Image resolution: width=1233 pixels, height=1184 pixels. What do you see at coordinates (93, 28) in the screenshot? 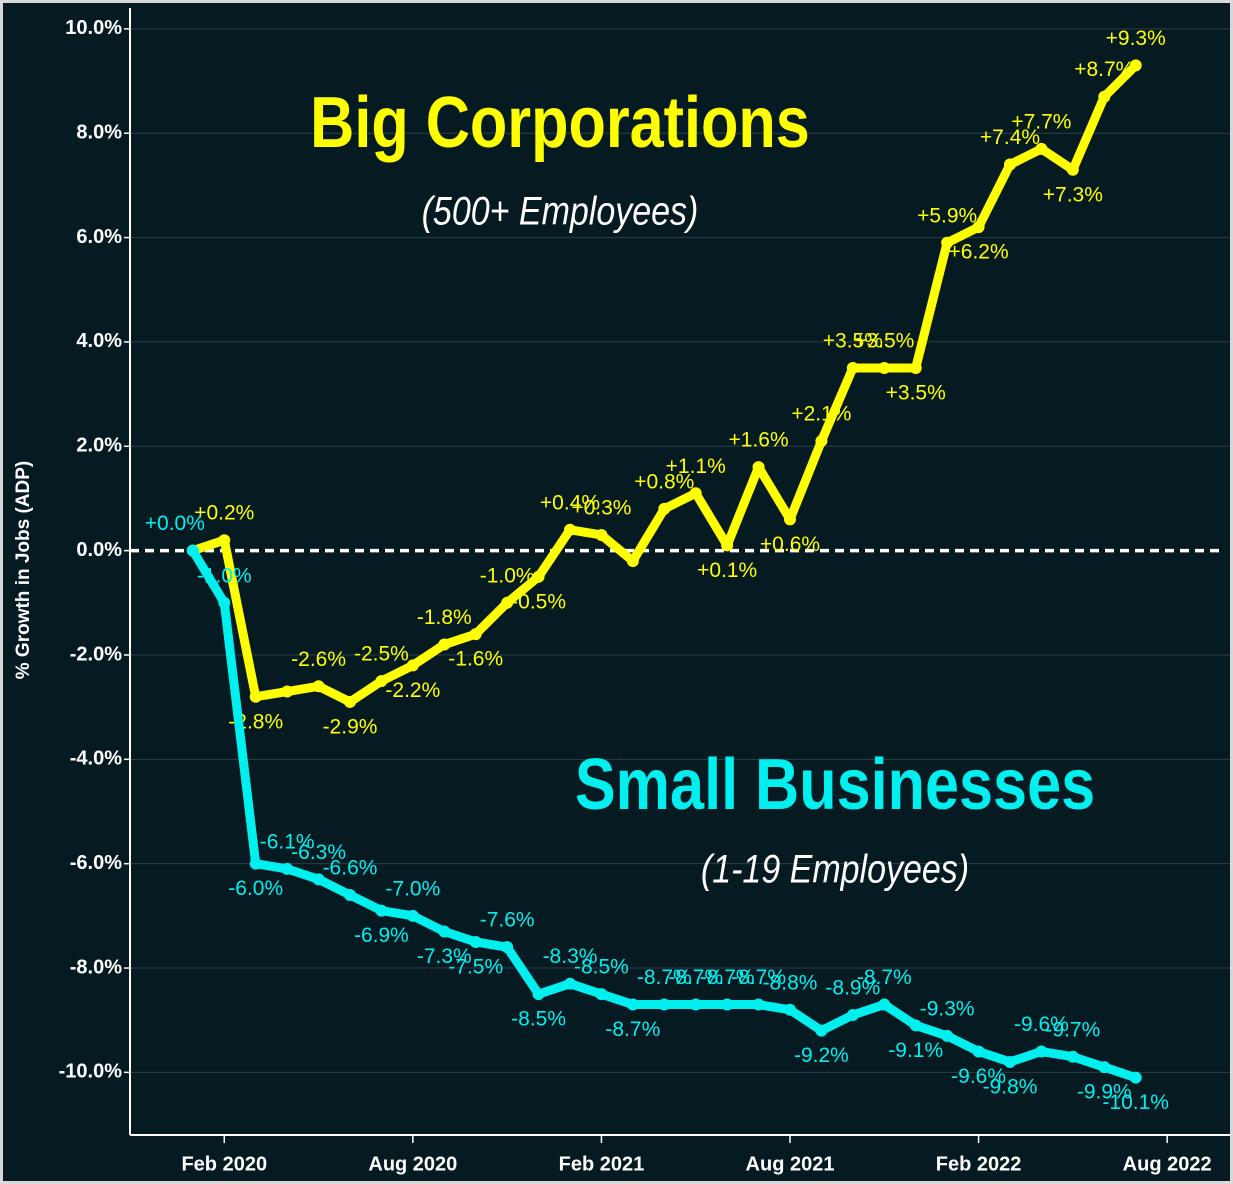
I see `y-tick-label: 10.0%` at bounding box center [93, 28].